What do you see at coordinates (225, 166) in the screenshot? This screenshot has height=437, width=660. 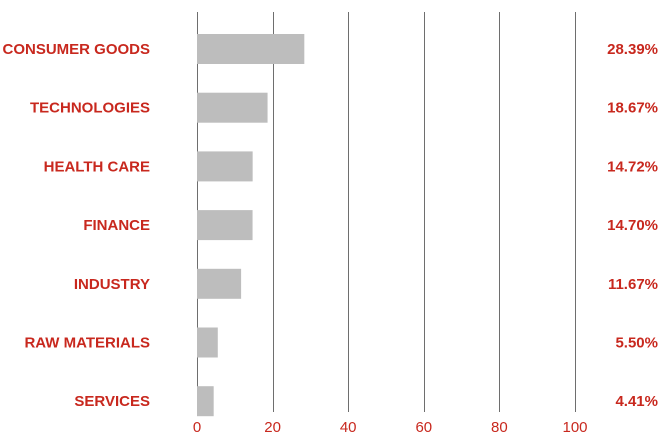 I see `bar-health-care` at bounding box center [225, 166].